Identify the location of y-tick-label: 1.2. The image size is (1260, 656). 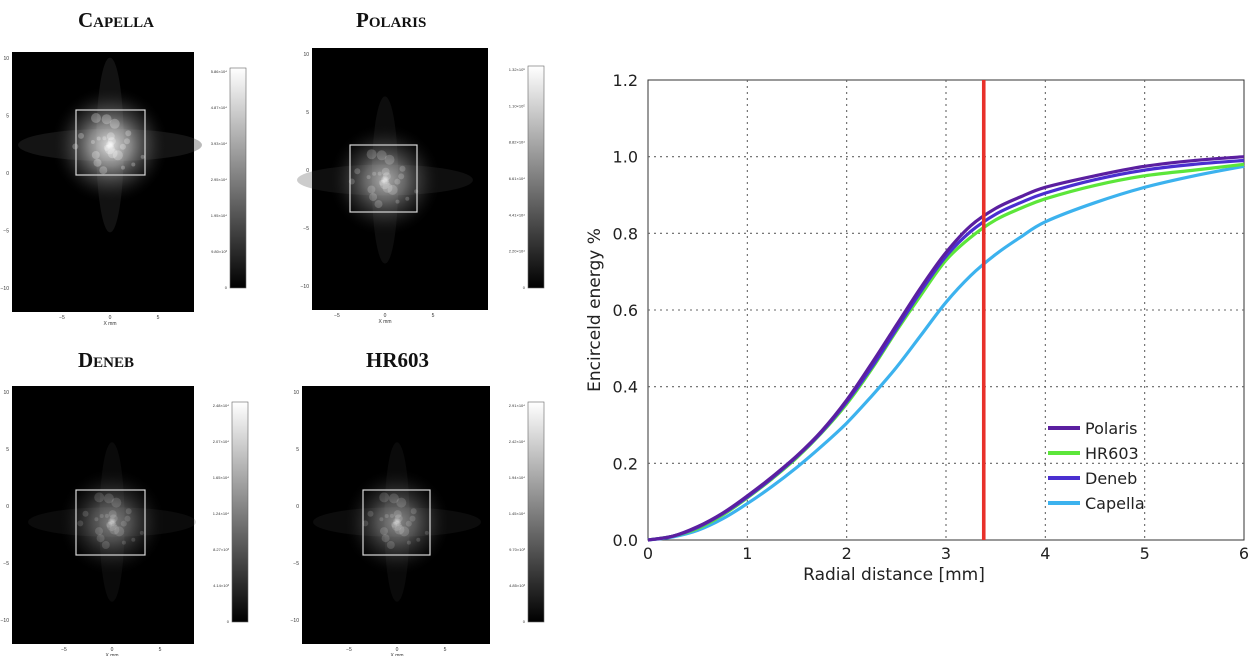
(625, 80).